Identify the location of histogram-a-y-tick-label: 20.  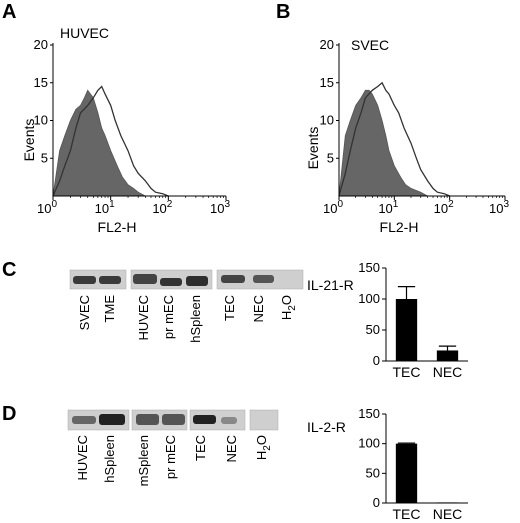
(41, 44).